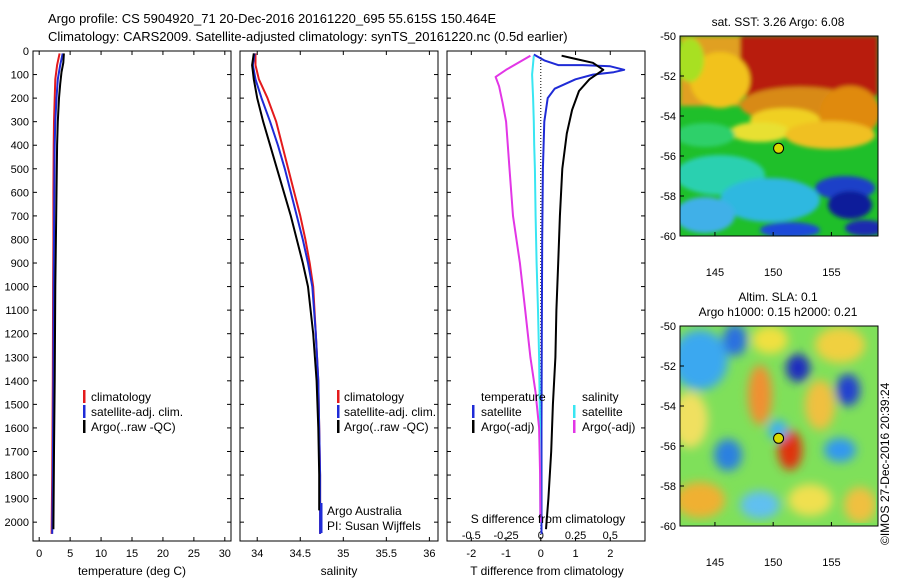  What do you see at coordinates (668, 37) in the screenshot?
I see `lat-tick-label: -50` at bounding box center [668, 37].